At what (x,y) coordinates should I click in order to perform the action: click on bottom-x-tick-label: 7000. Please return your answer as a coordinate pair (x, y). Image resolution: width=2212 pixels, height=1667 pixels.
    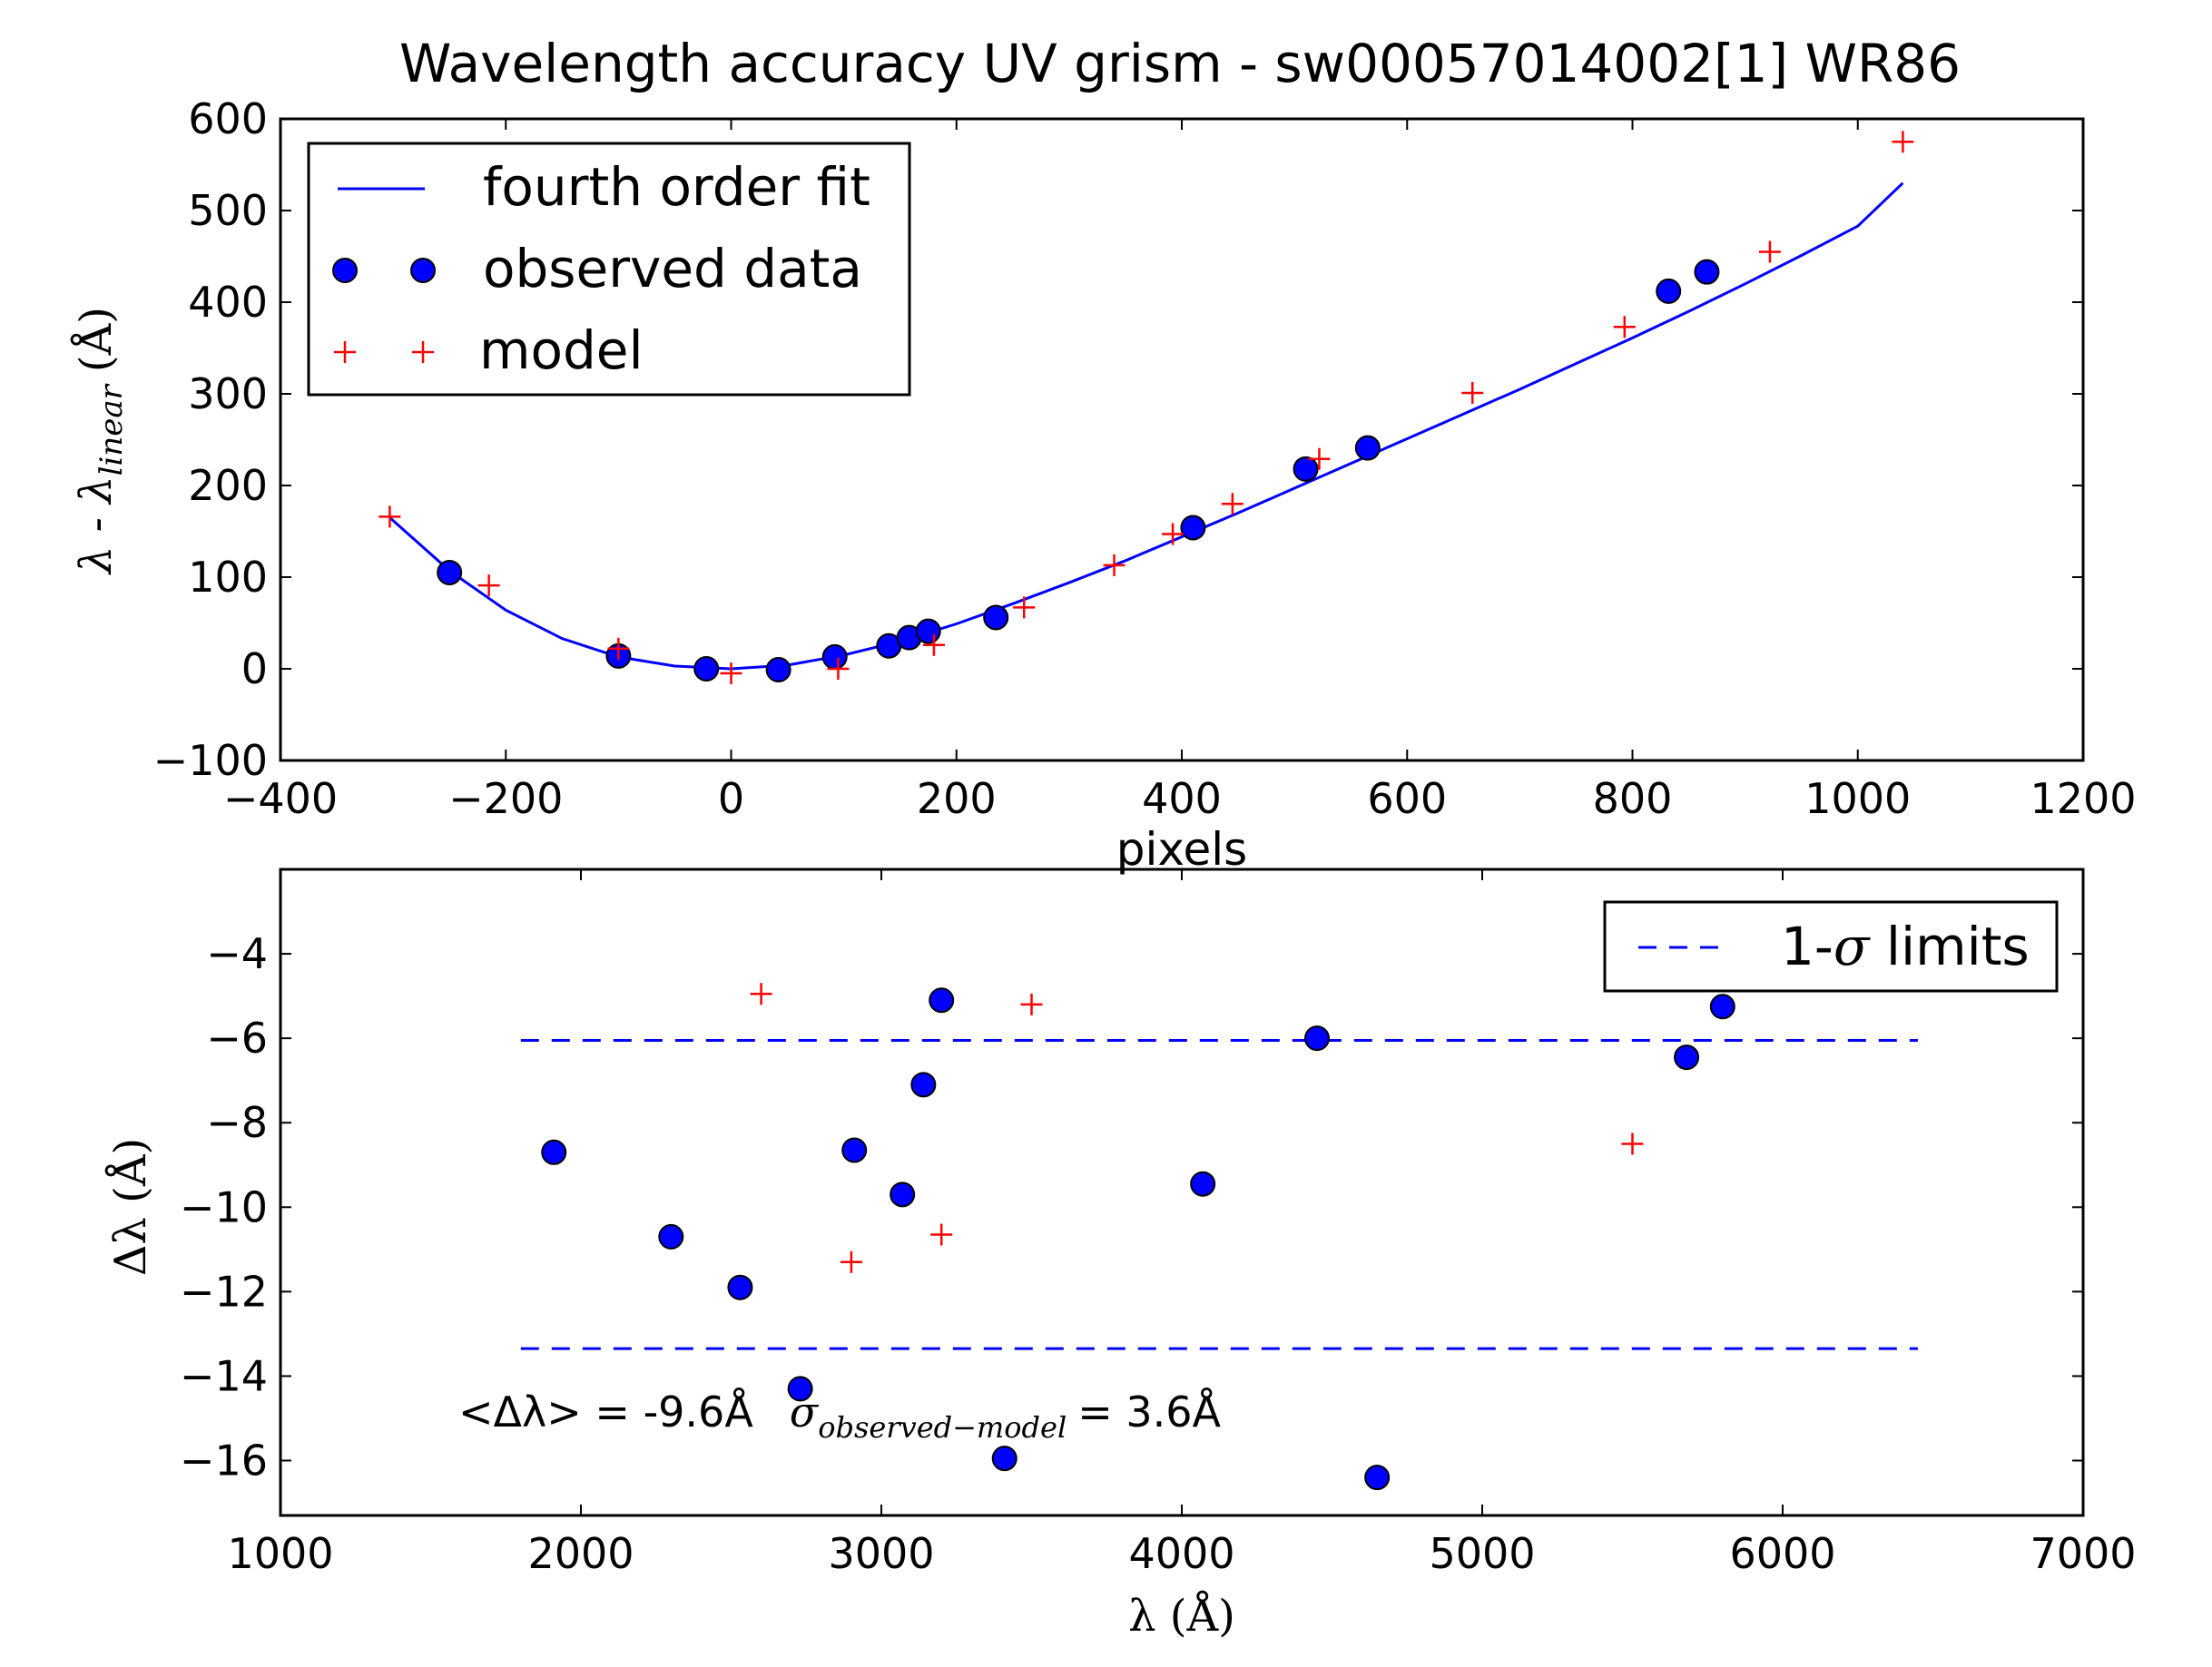
    Looking at the image, I should click on (2083, 1553).